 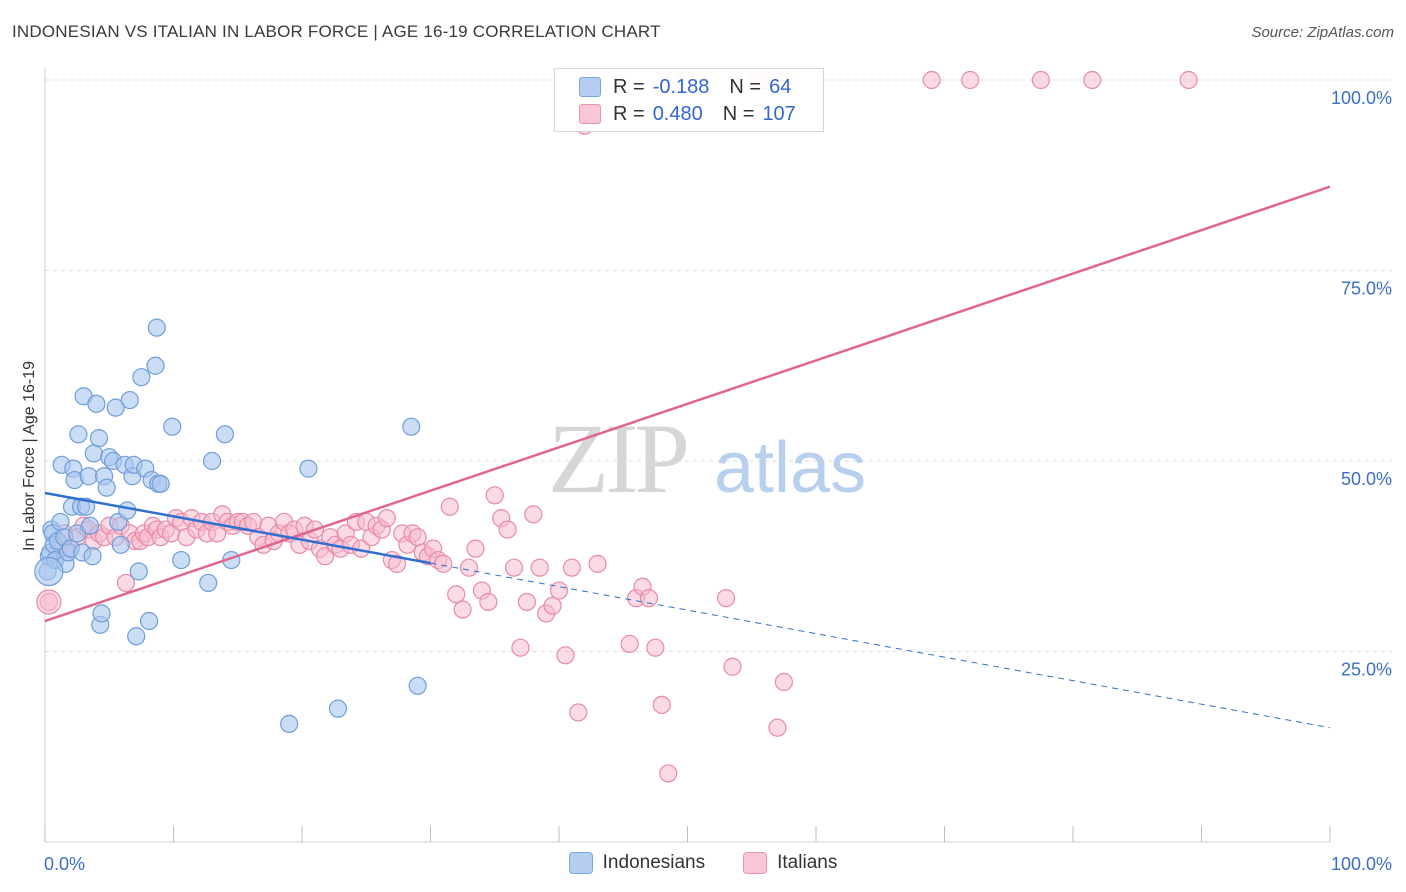 I want to click on watermark: ZIP atlas, so click(x=707, y=458).